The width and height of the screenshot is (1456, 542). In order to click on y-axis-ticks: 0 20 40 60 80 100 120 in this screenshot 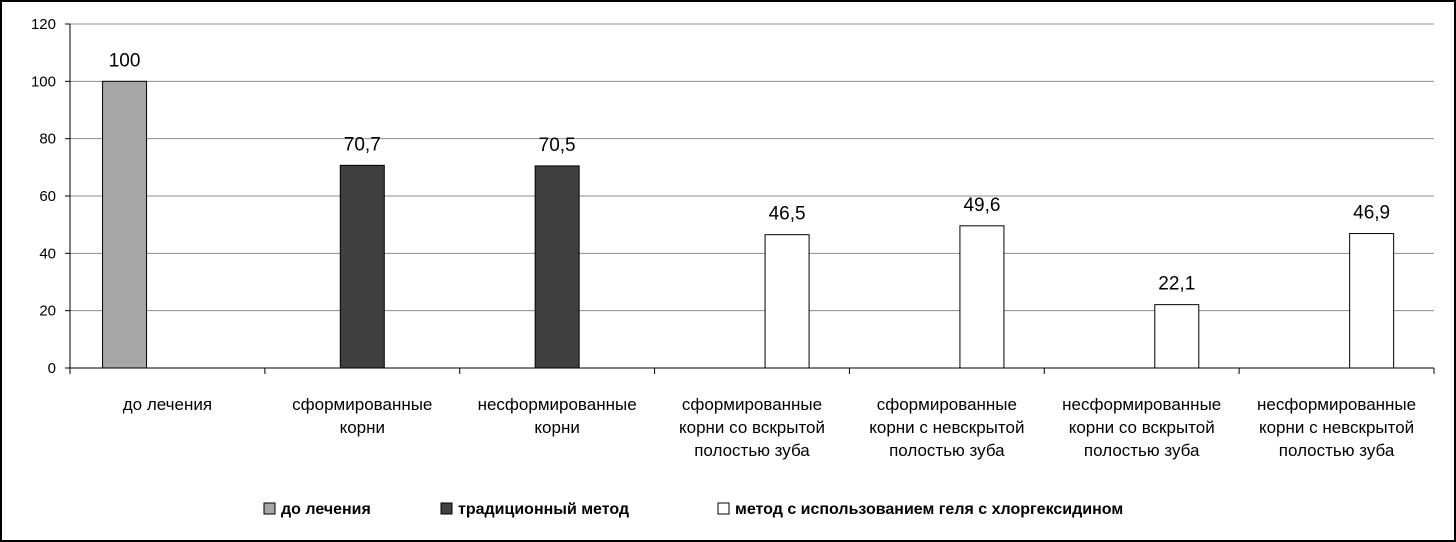, I will do `click(50, 196)`.